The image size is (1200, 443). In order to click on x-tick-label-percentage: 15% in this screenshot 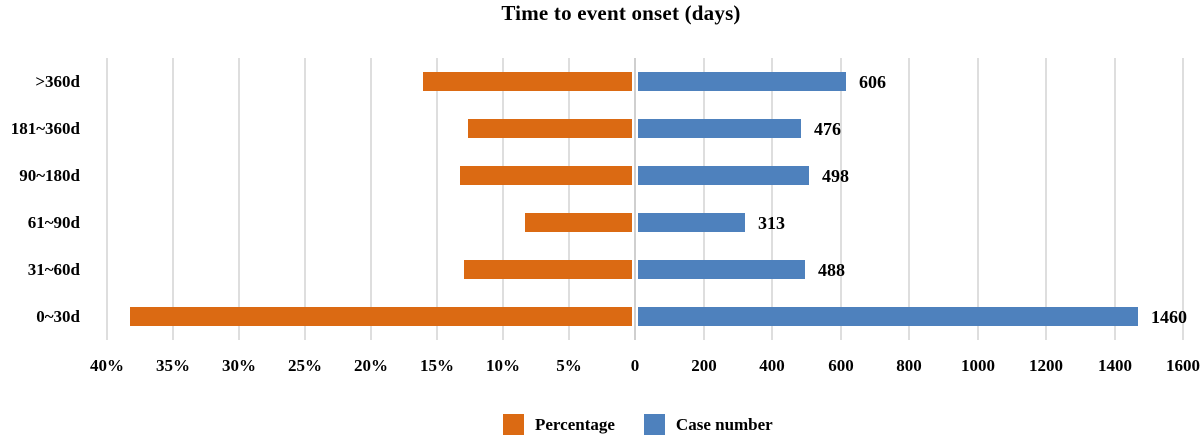, I will do `click(437, 365)`.